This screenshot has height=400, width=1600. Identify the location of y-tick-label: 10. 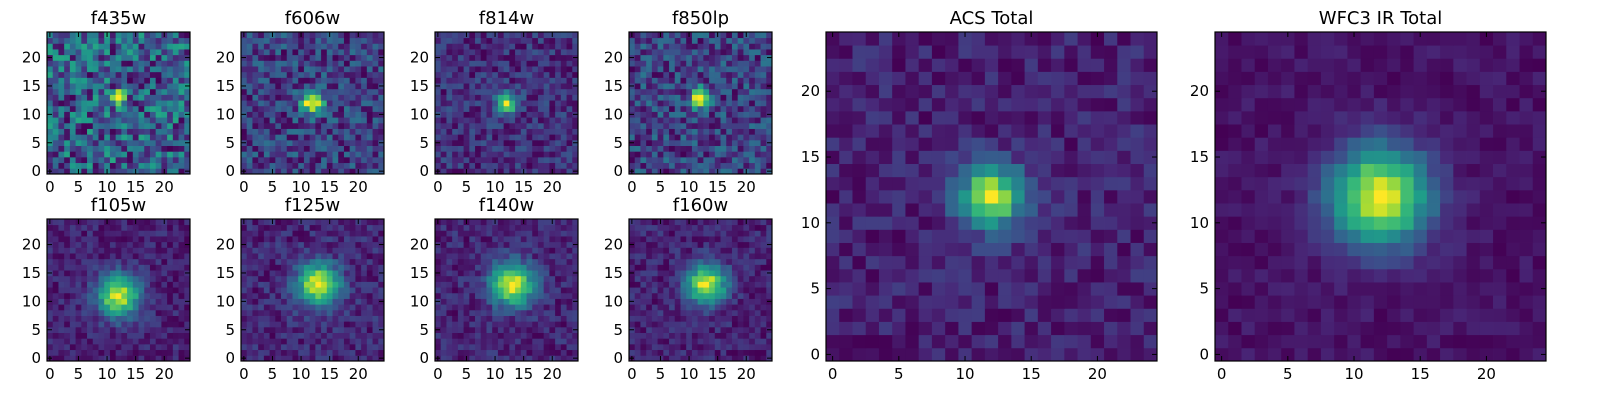
(31, 301).